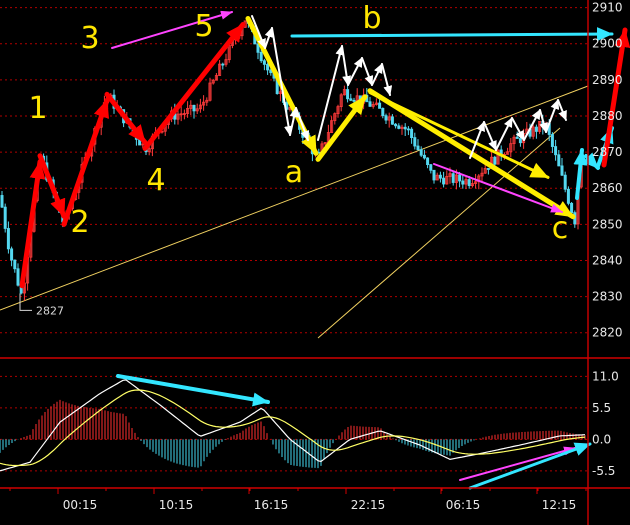  Describe the element at coordinates (615, 97) in the screenshot. I see `projection-arrow` at that location.